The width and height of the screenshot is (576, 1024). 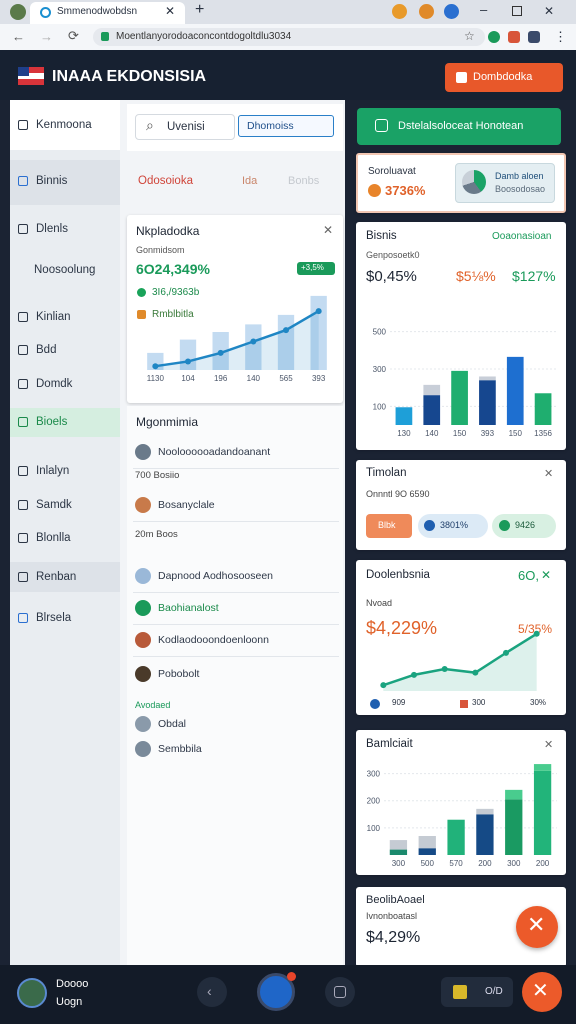 I want to click on sidebar-label: Samdk, so click(x=54, y=505).